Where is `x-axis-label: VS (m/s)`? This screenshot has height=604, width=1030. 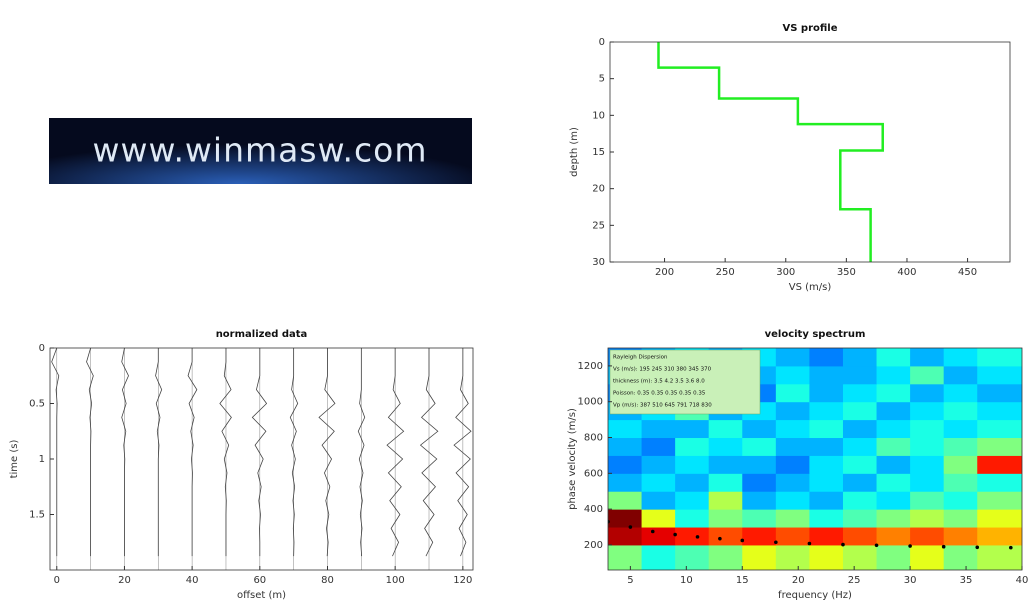
x-axis-label: VS (m/s) is located at coordinates (810, 287).